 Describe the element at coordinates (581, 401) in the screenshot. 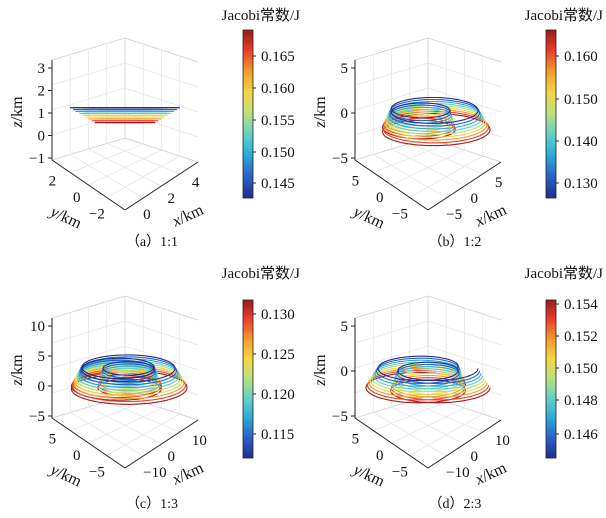

I see `colorbar-tick-label: 0.148` at that location.